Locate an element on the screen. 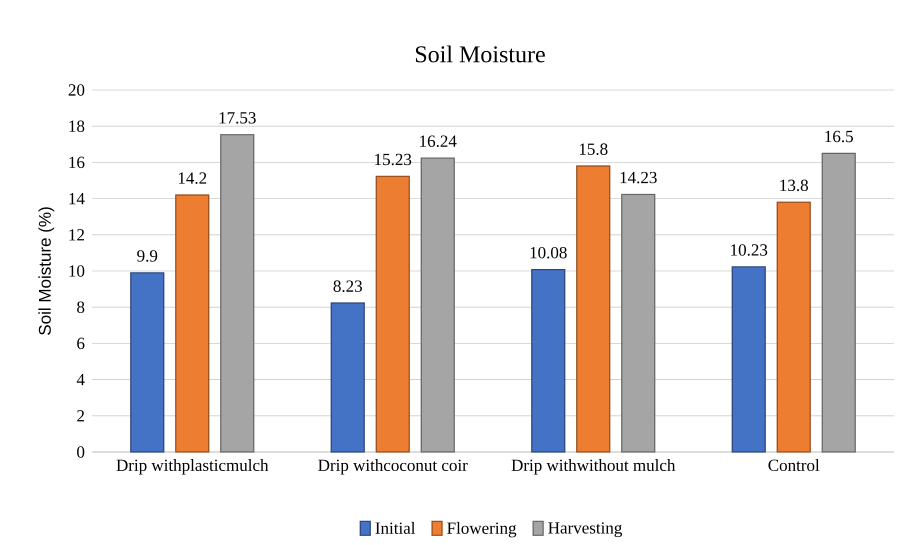 The height and width of the screenshot is (545, 900). data-label: 10.23 is located at coordinates (749, 250).